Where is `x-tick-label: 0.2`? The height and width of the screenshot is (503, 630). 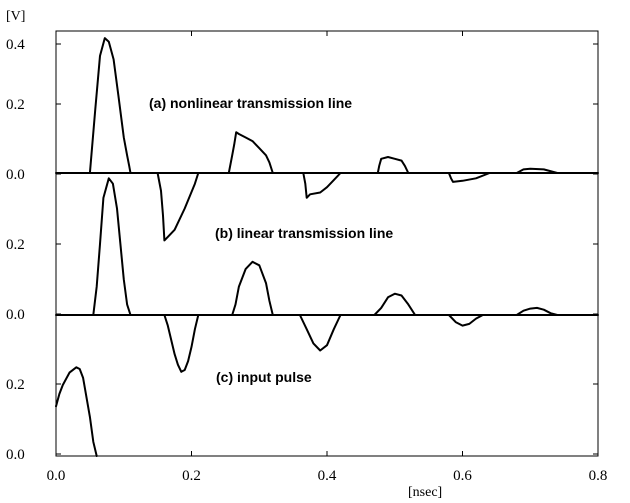 x-tick-label: 0.2 is located at coordinates (191, 476).